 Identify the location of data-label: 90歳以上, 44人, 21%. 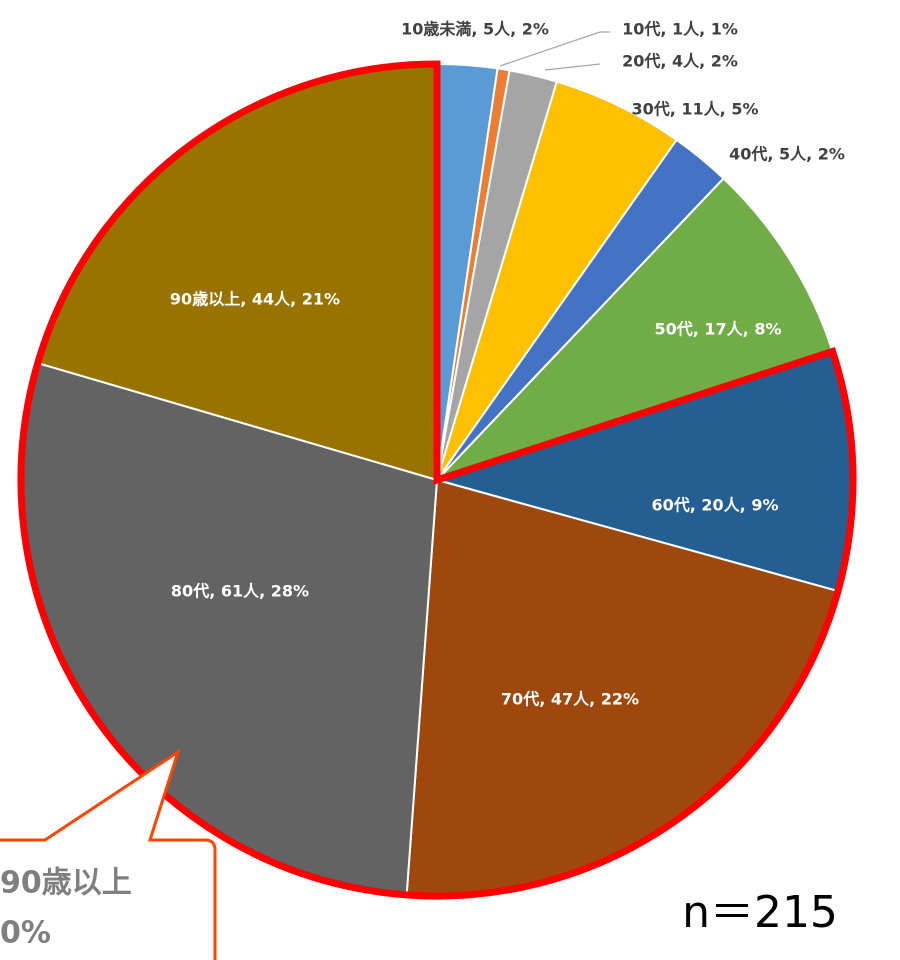
(255, 299).